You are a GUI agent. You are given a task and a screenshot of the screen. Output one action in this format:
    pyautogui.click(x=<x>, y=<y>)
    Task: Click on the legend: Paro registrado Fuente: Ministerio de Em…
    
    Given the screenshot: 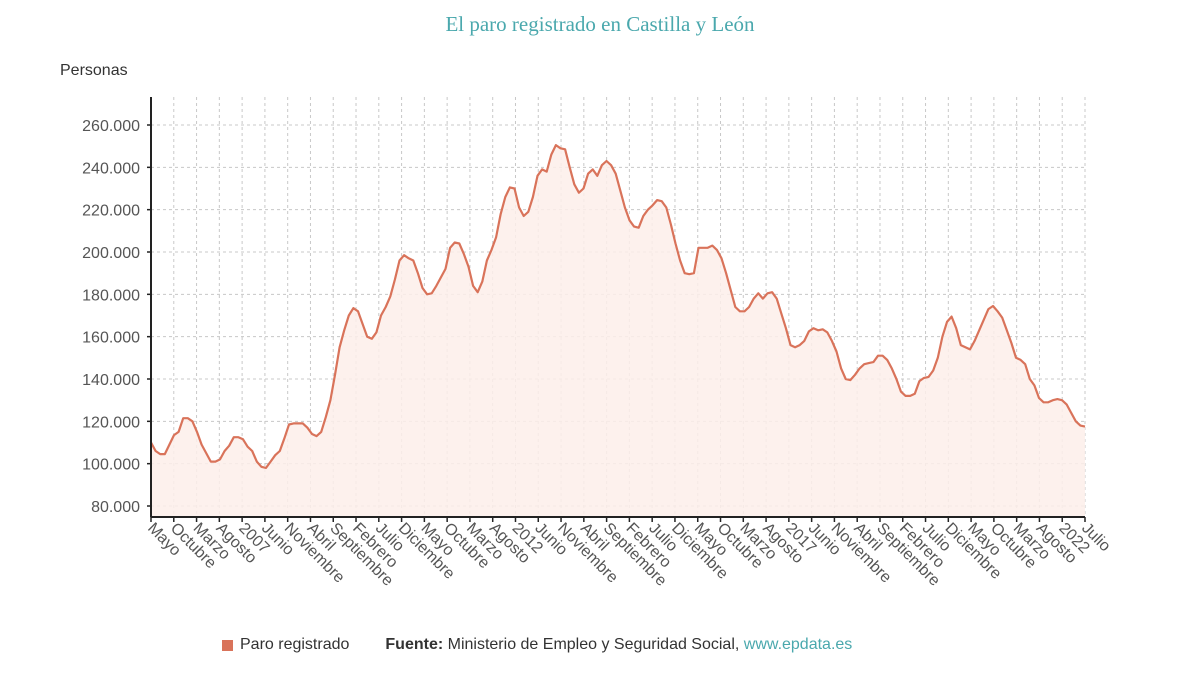 What is the action you would take?
    pyautogui.click(x=537, y=645)
    